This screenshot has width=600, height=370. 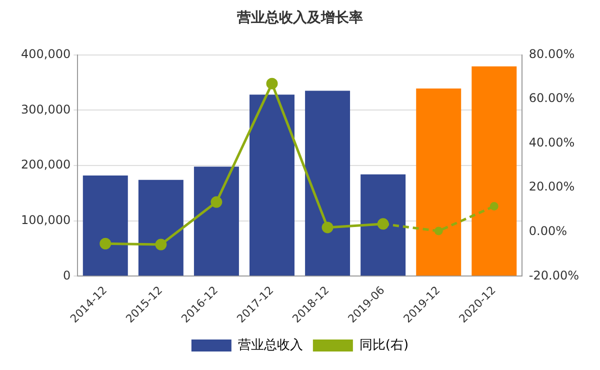 I want to click on y2-tick-label: 80.00%, so click(x=551, y=53).